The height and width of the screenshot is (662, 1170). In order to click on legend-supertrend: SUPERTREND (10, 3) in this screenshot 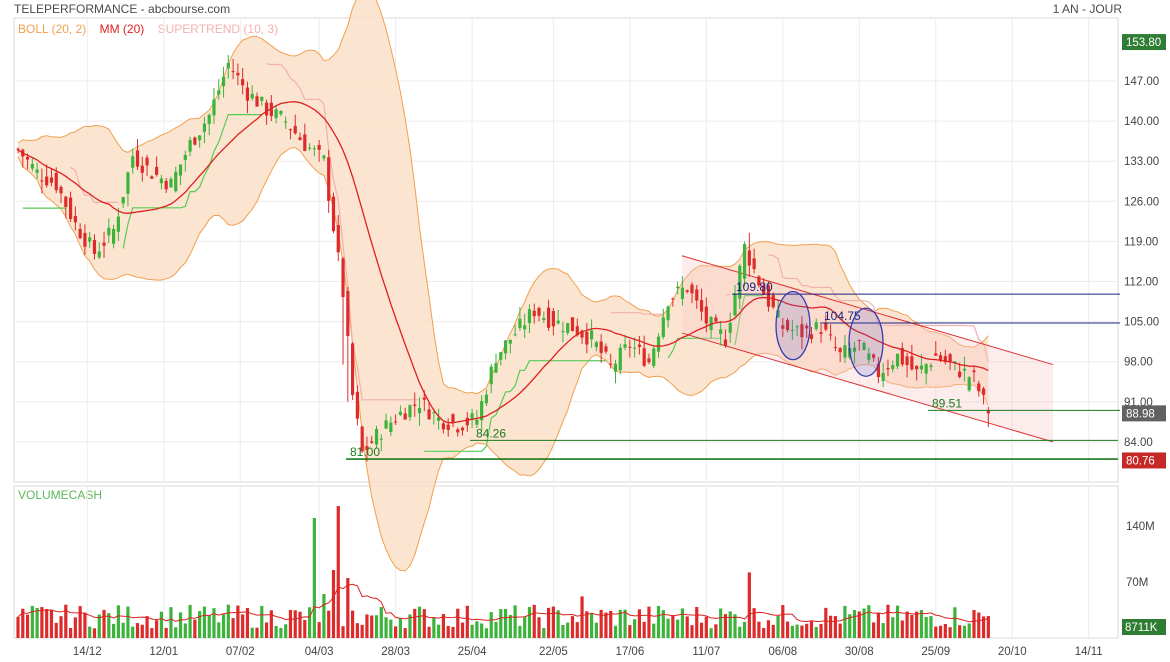, I will do `click(218, 29)`.